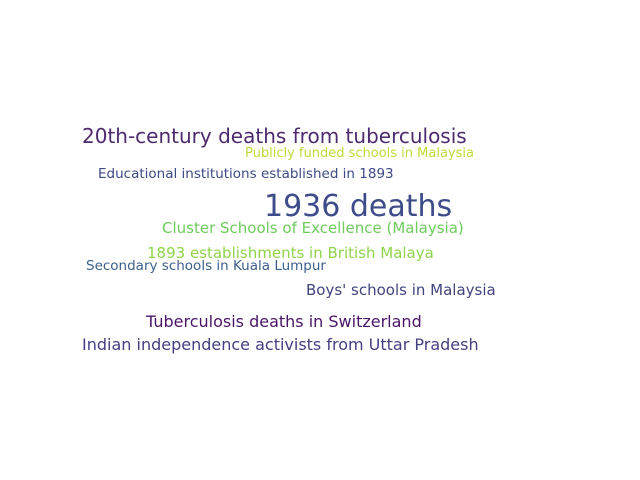 The height and width of the screenshot is (480, 640). Describe the element at coordinates (274, 136) in the screenshot. I see `word-20th-century-deaths-from-tuberculosis: 20th-century deaths from tuberculosis` at that location.